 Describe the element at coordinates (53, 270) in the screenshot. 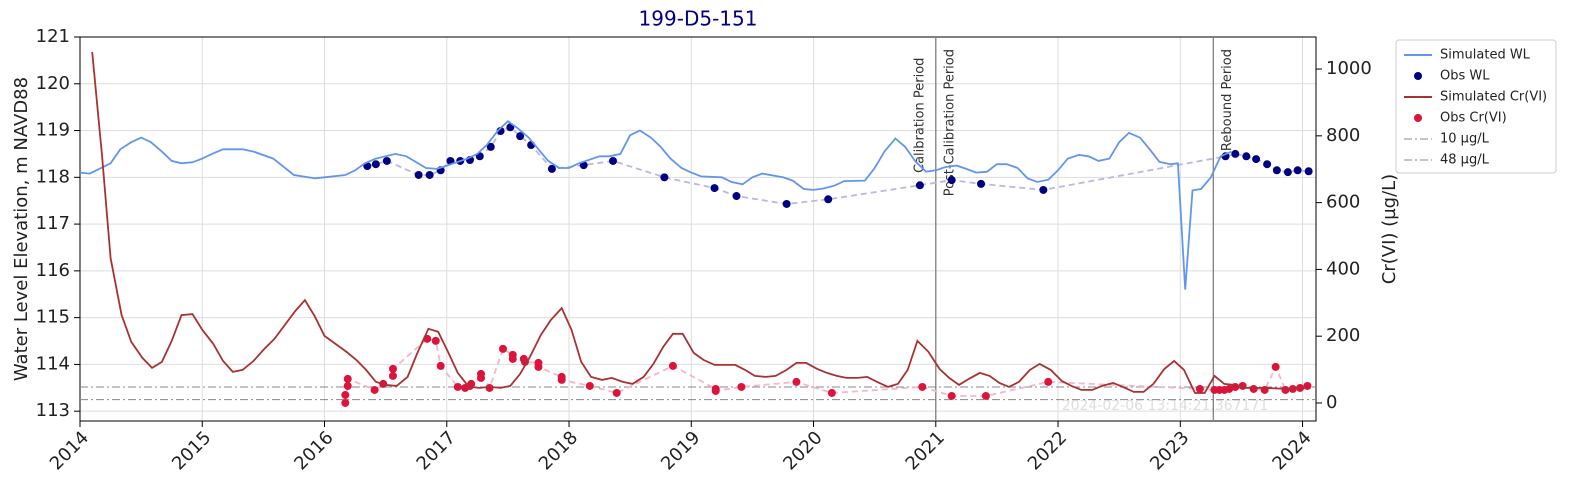

I see `y-tick-label: 116` at that location.